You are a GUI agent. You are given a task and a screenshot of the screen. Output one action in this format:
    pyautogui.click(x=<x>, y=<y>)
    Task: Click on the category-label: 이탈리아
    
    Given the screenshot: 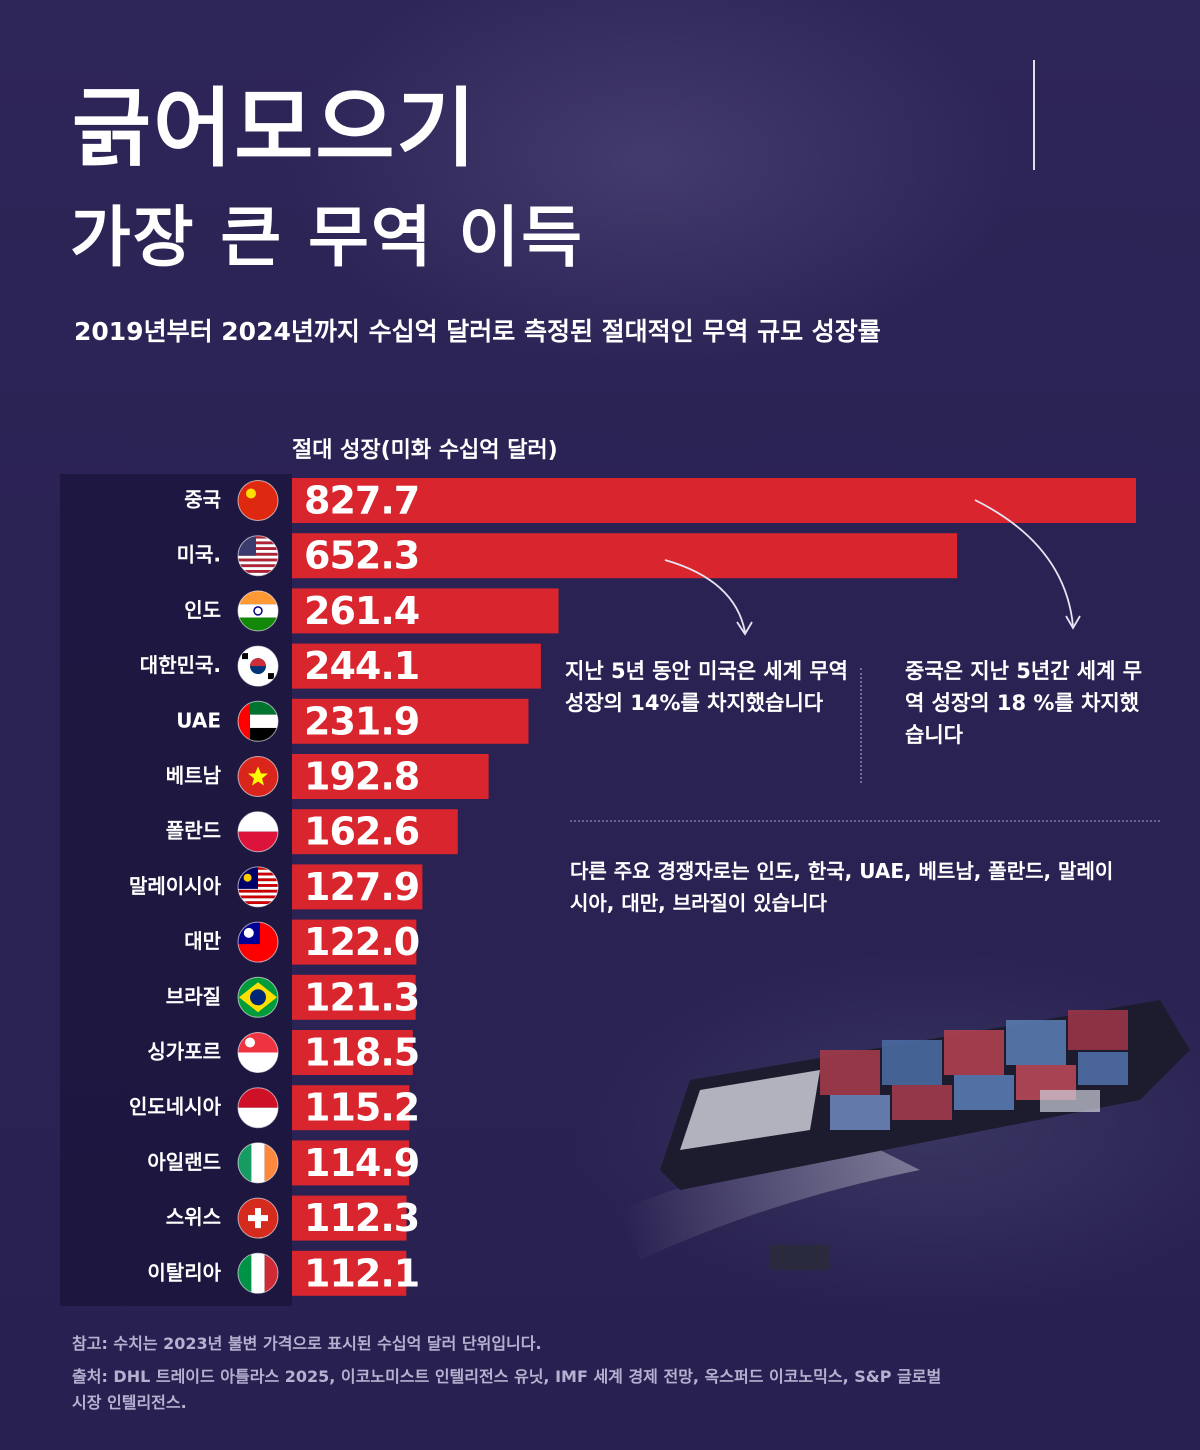 What is the action you would take?
    pyautogui.click(x=184, y=1272)
    